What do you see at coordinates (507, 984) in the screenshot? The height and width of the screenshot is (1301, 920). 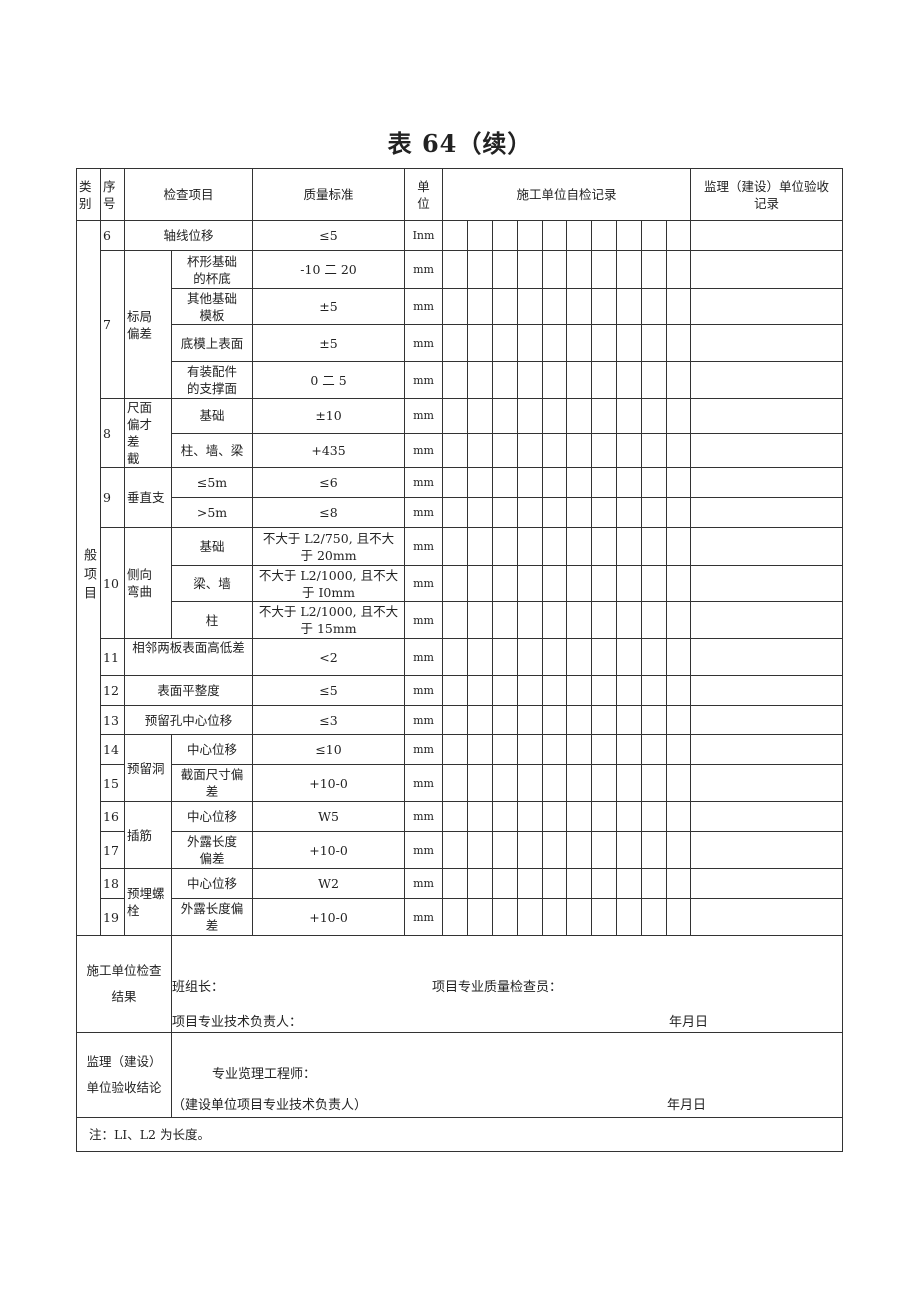 I see `contractor-result-content: 班组长： 项目专业质量检查员： 项目专业技术负责人： 年月日` at bounding box center [507, 984].